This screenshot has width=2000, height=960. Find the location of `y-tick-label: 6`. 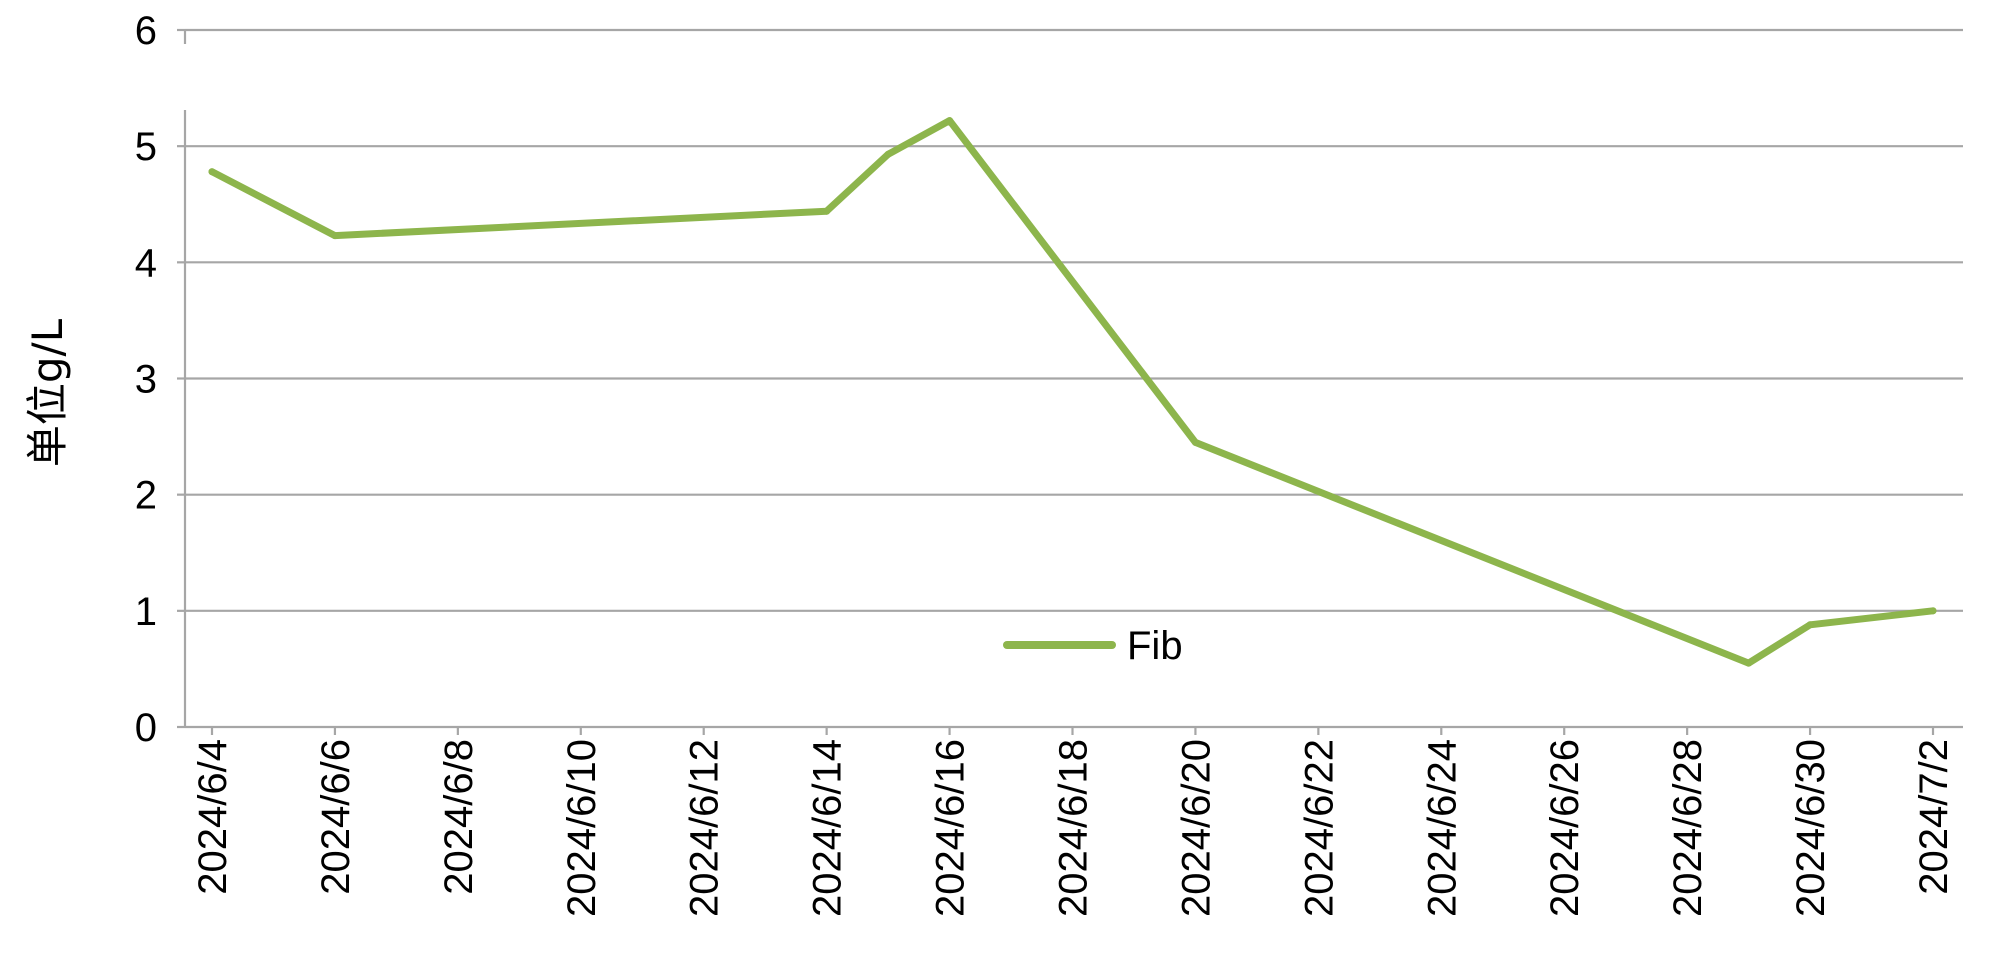

y-tick-label: 6 is located at coordinates (146, 31).